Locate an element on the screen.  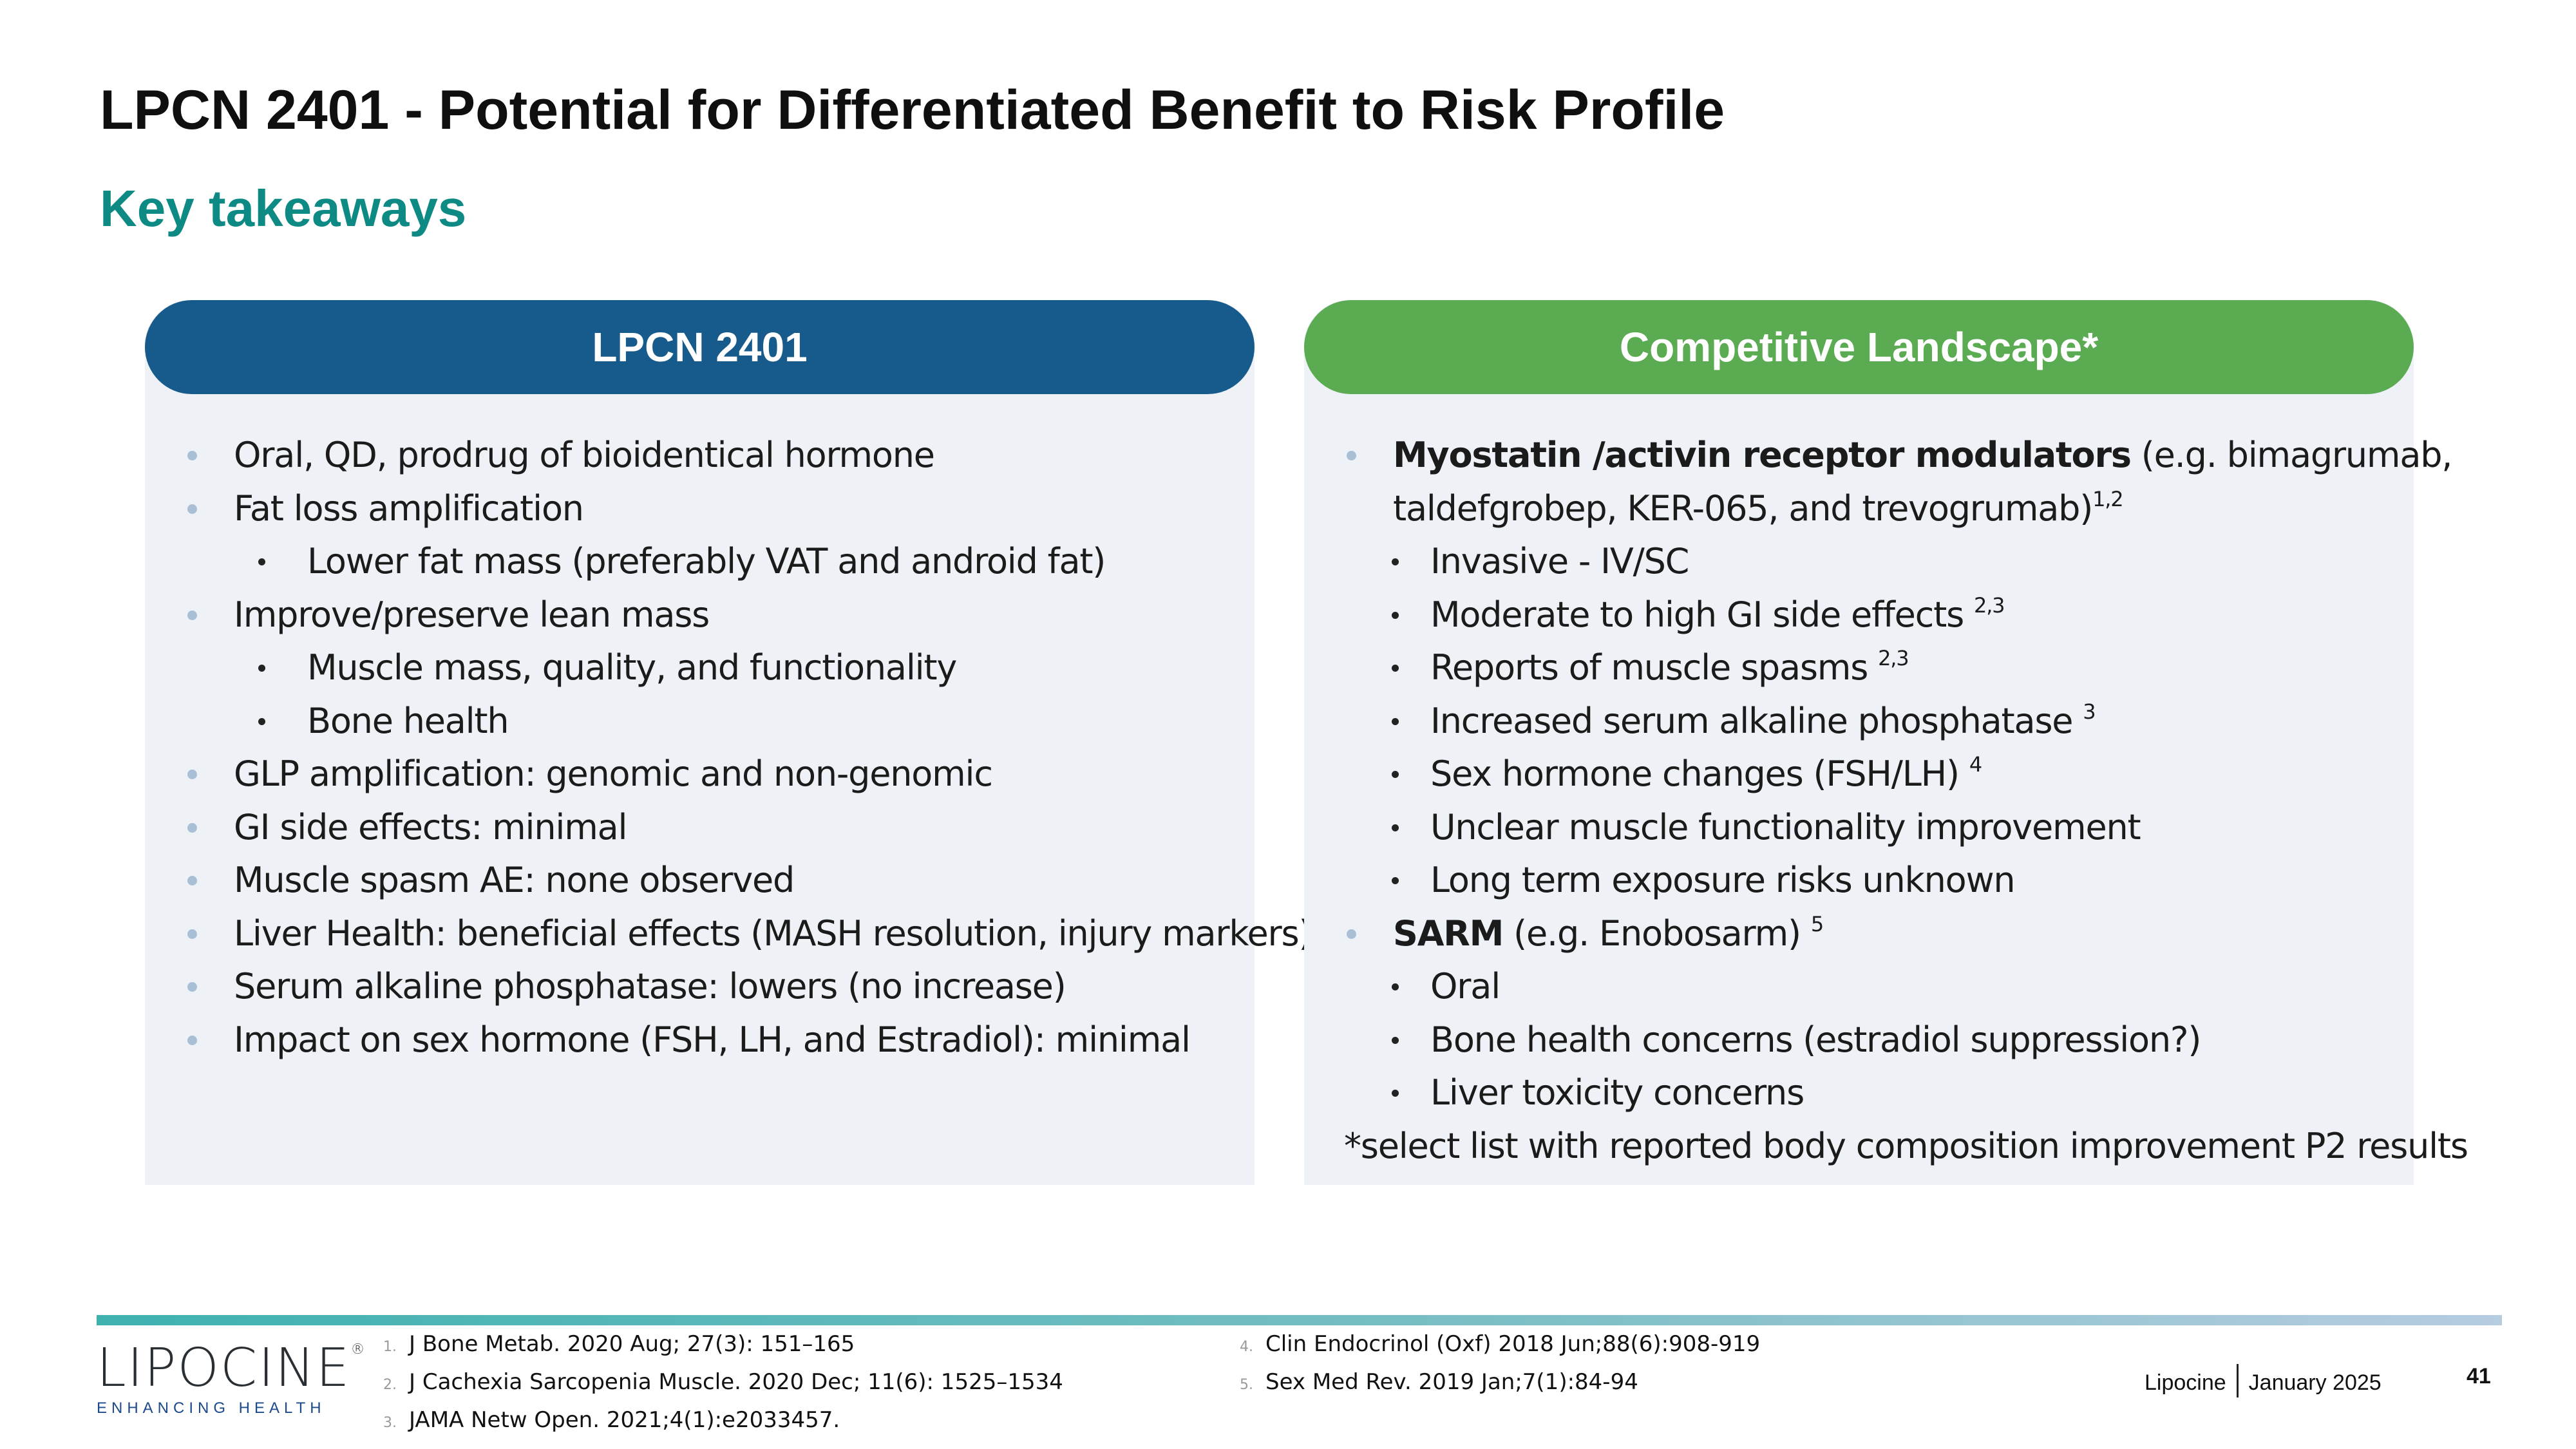
myostatin-label: Myostatin /activin receptor modulators is located at coordinates (1762, 455).